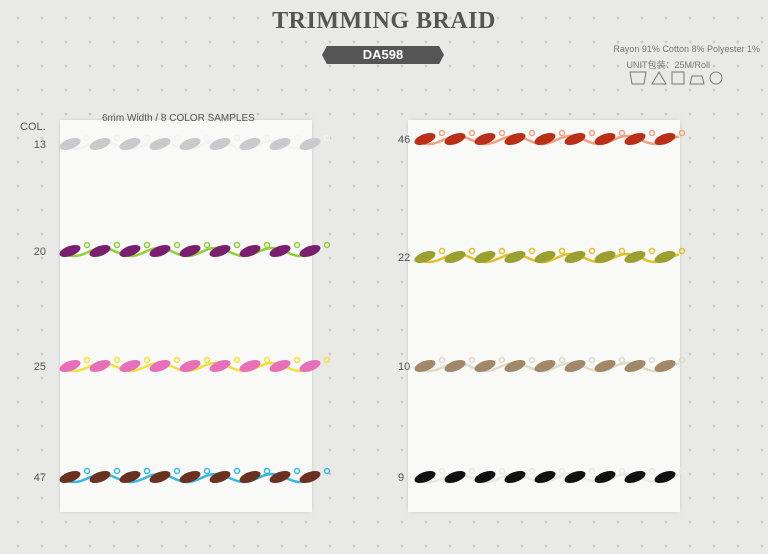  What do you see at coordinates (401, 478) in the screenshot?
I see `color-number: 9` at bounding box center [401, 478].